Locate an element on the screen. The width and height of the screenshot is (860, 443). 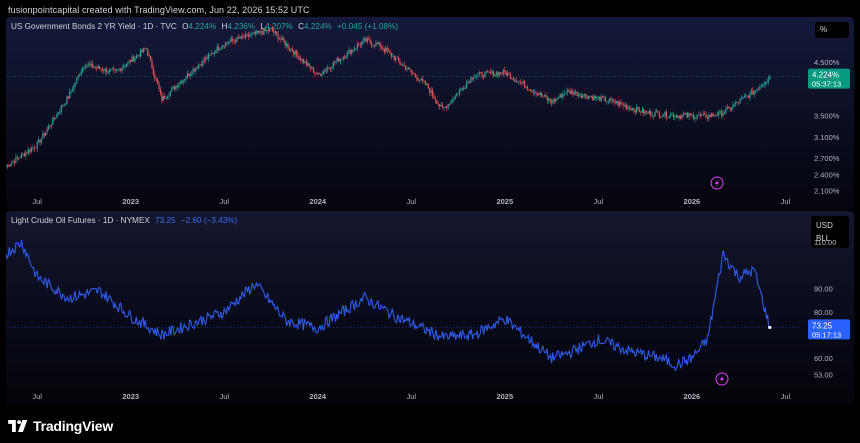
unit-button: BLL is located at coordinates (823, 238).